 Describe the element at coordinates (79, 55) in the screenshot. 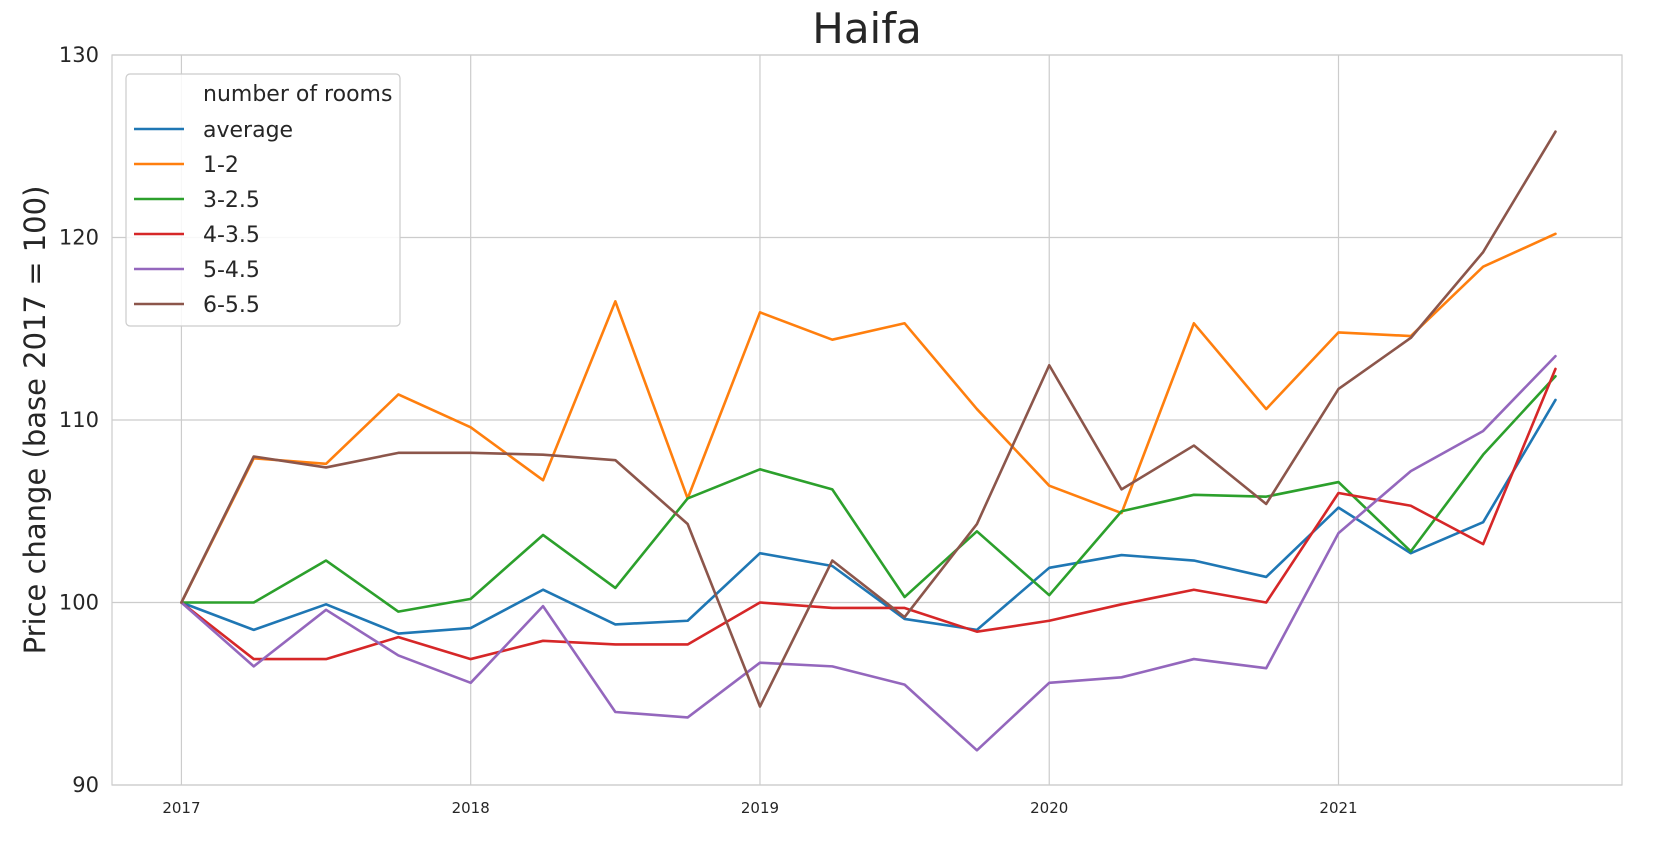

I see `y-tick-label: 130` at that location.